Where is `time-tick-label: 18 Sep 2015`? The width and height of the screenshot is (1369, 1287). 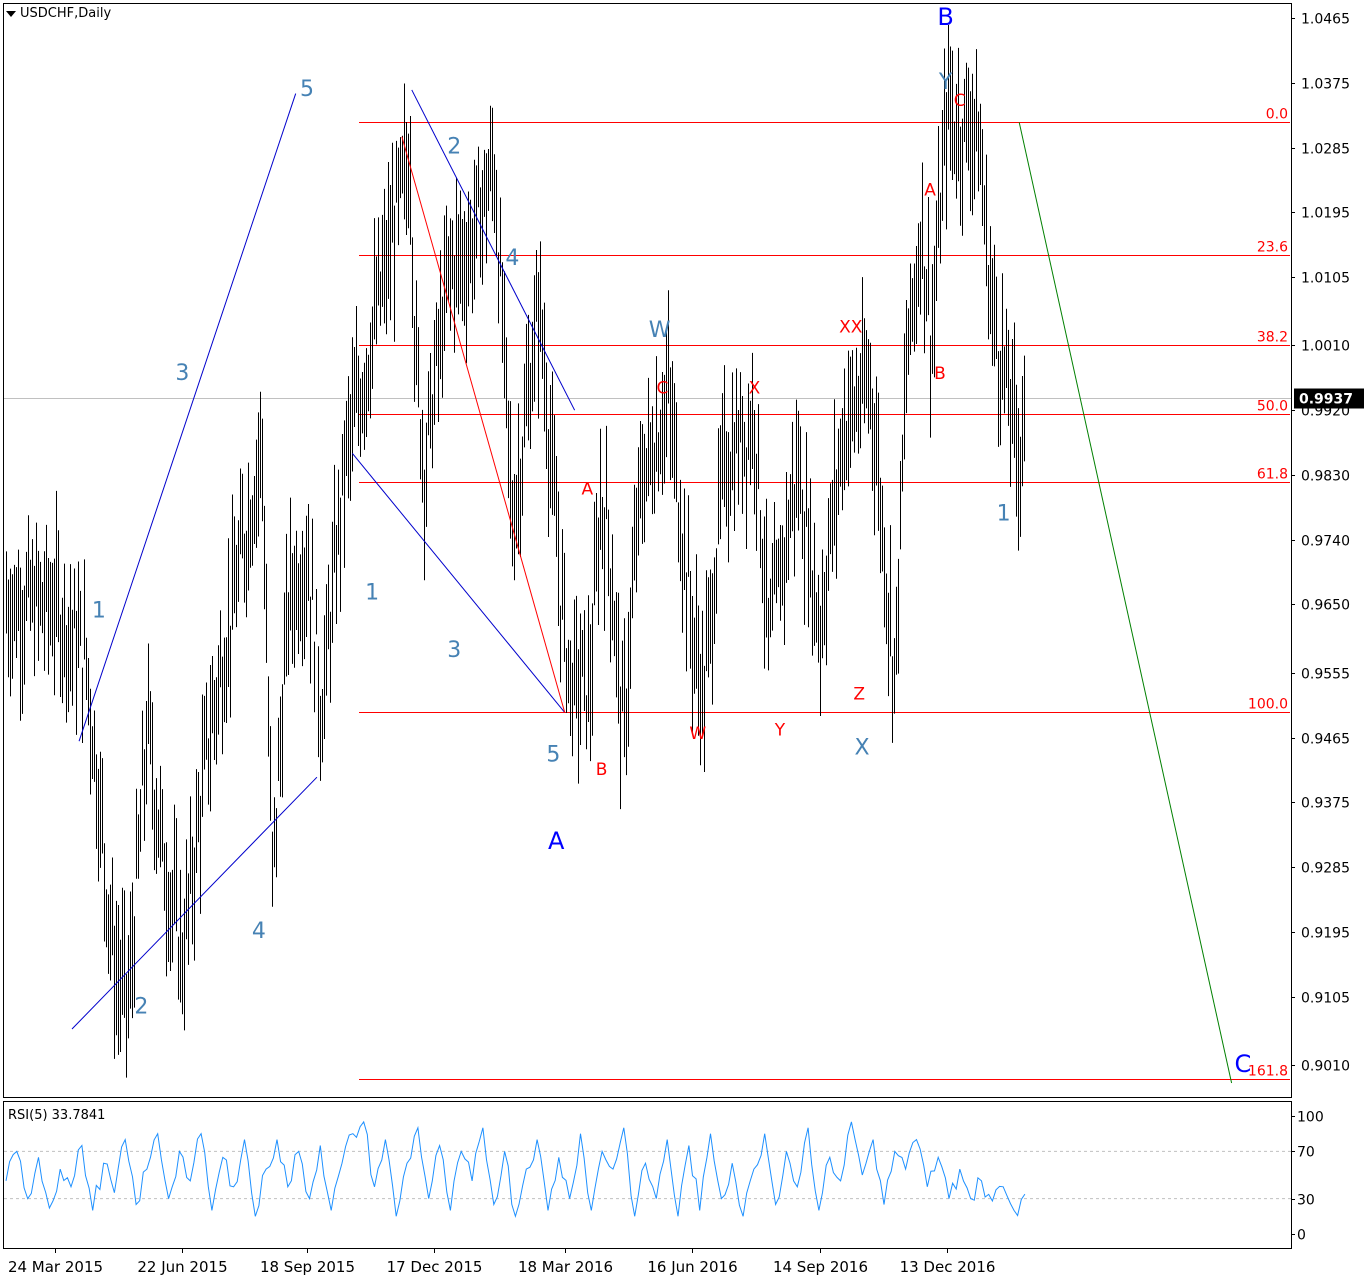
time-tick-label: 18 Sep 2015 is located at coordinates (307, 1267).